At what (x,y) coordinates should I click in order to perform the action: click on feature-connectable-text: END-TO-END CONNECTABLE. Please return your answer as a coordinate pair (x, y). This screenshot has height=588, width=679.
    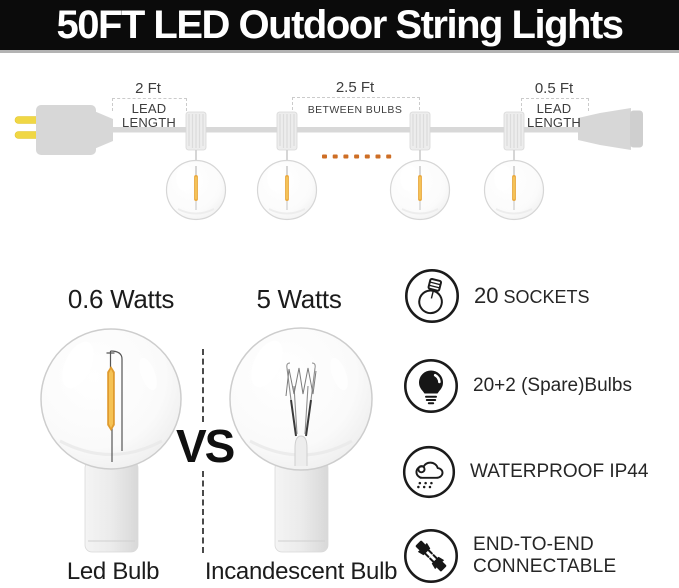
    Looking at the image, I should click on (544, 556).